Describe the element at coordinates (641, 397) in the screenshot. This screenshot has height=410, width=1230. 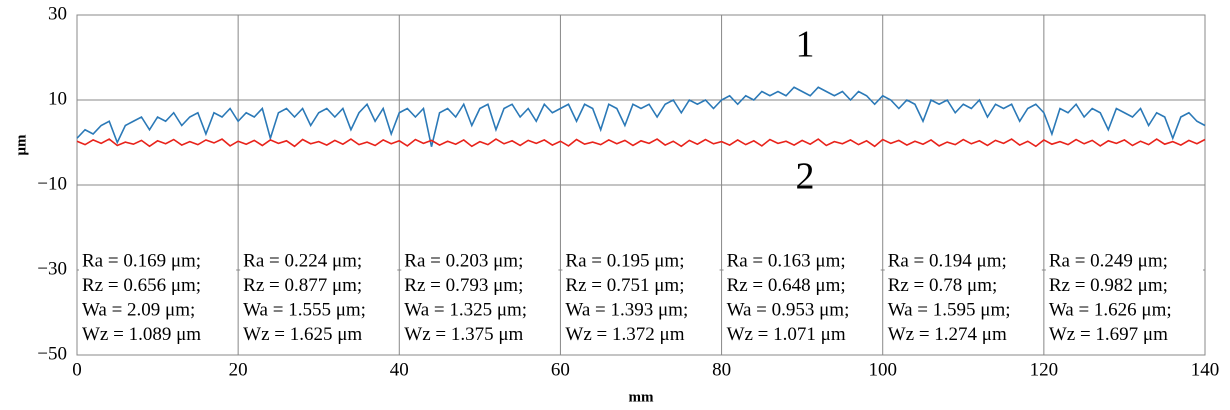
I see `x-axis-title: mm` at that location.